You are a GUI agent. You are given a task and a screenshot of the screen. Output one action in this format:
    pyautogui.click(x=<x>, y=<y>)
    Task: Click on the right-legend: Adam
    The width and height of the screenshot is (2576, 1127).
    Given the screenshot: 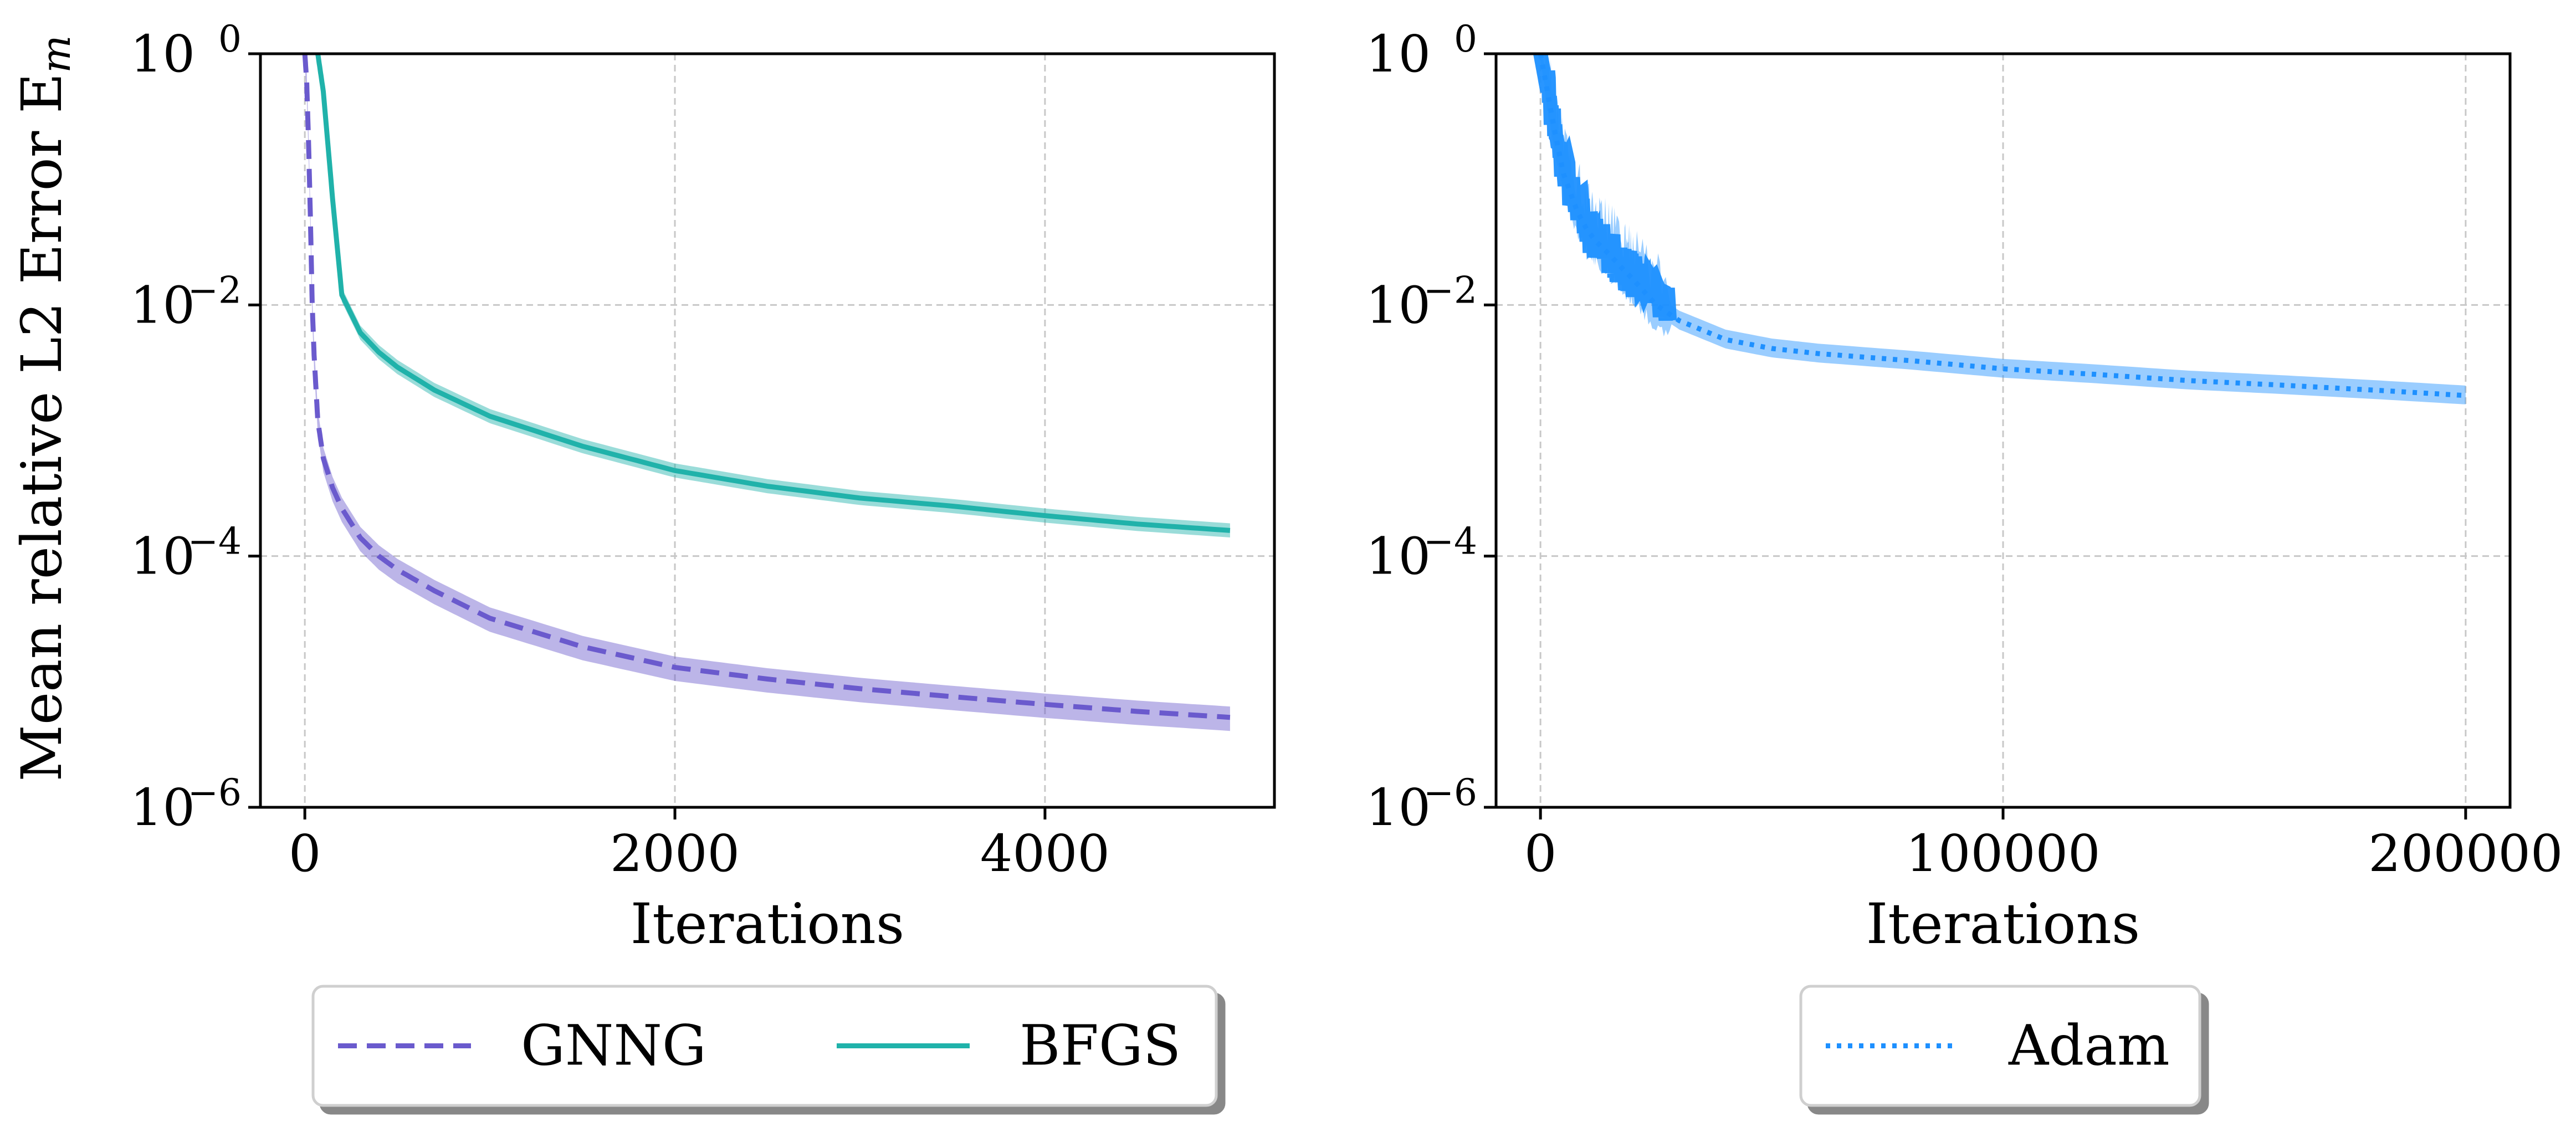 What is the action you would take?
    pyautogui.click(x=2000, y=1046)
    